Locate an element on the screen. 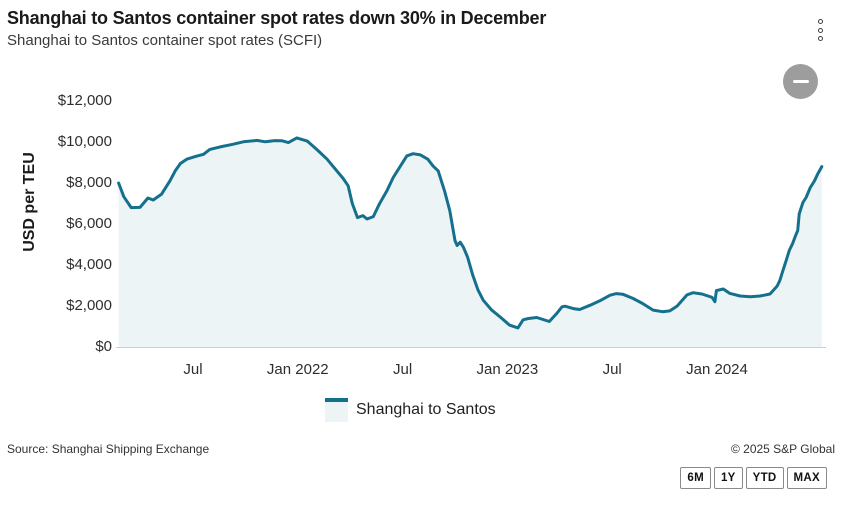 The image size is (842, 513). collapse-button is located at coordinates (800, 81).